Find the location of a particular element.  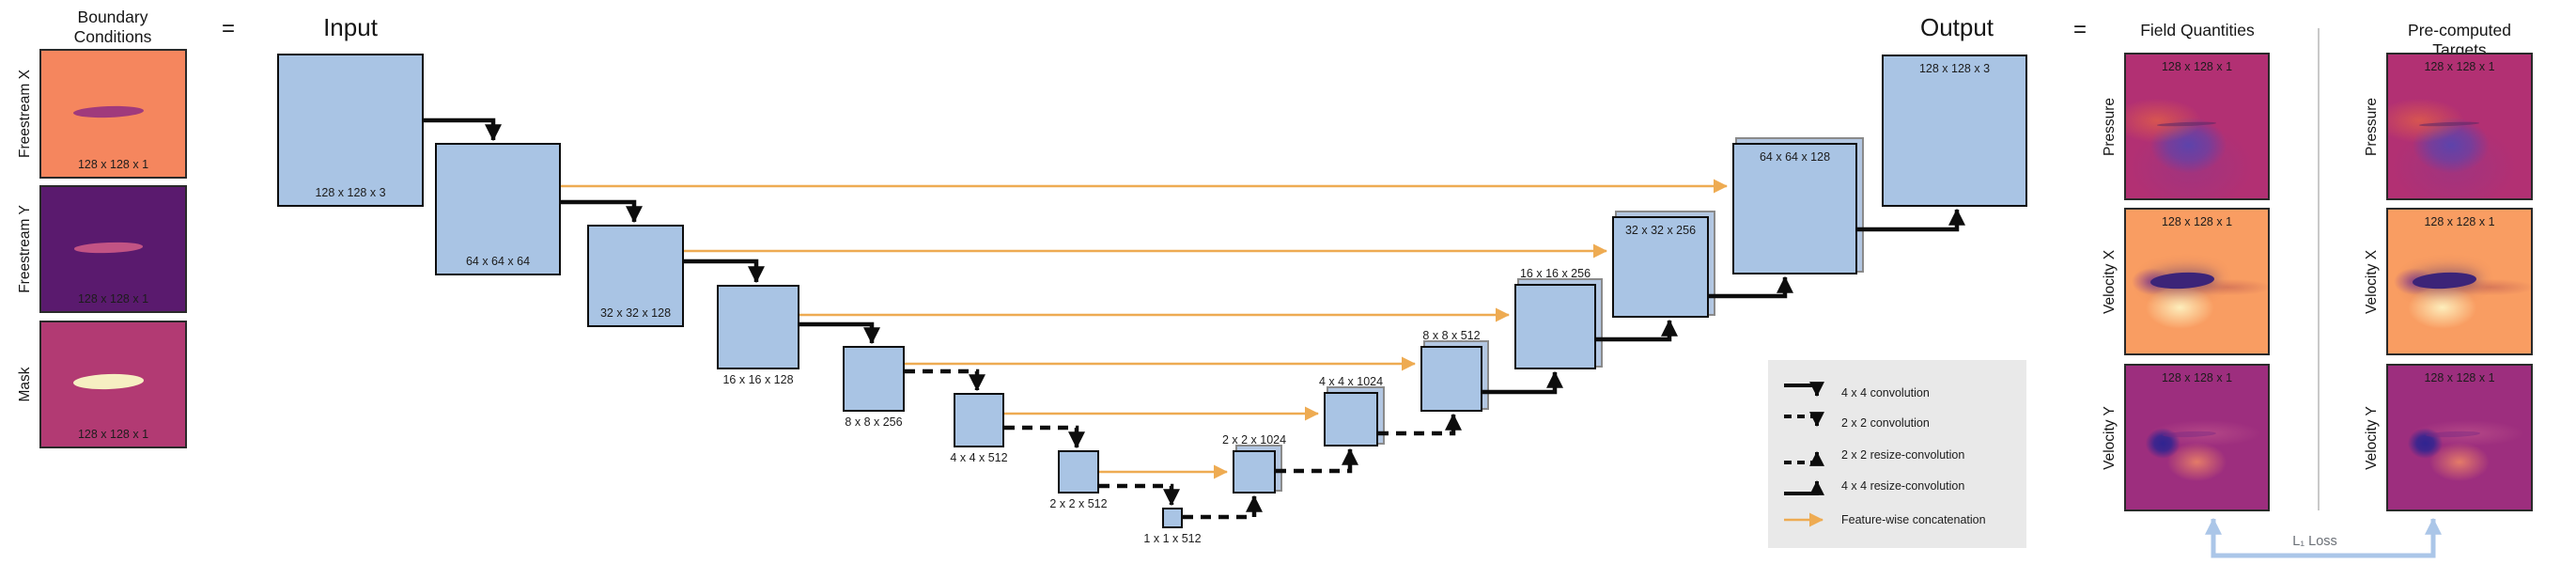

block-dims: 2 x 2 x 512 is located at coordinates (1078, 503).